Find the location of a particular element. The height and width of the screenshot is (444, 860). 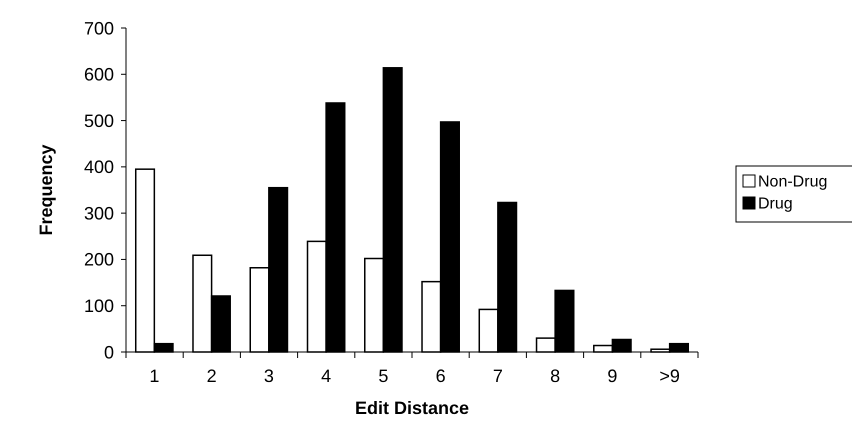

y-tick-label: 100 is located at coordinates (99, 306).